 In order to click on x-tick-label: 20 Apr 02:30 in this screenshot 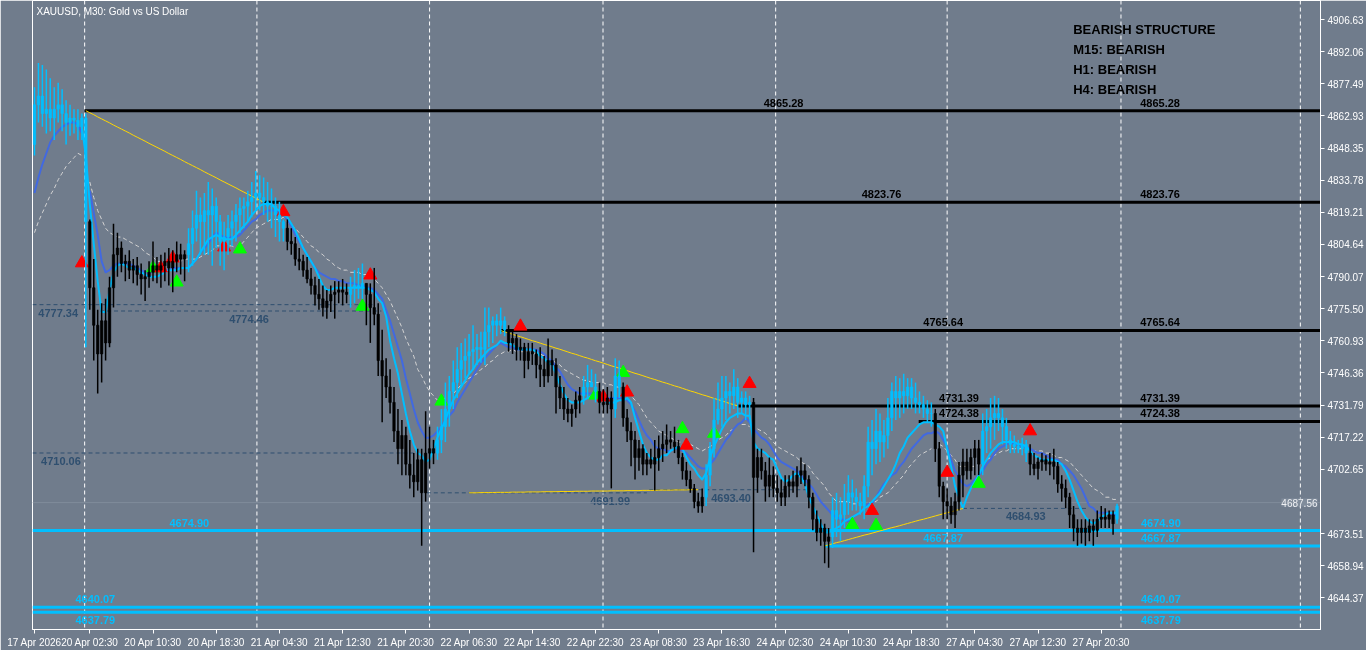, I will do `click(90, 642)`.